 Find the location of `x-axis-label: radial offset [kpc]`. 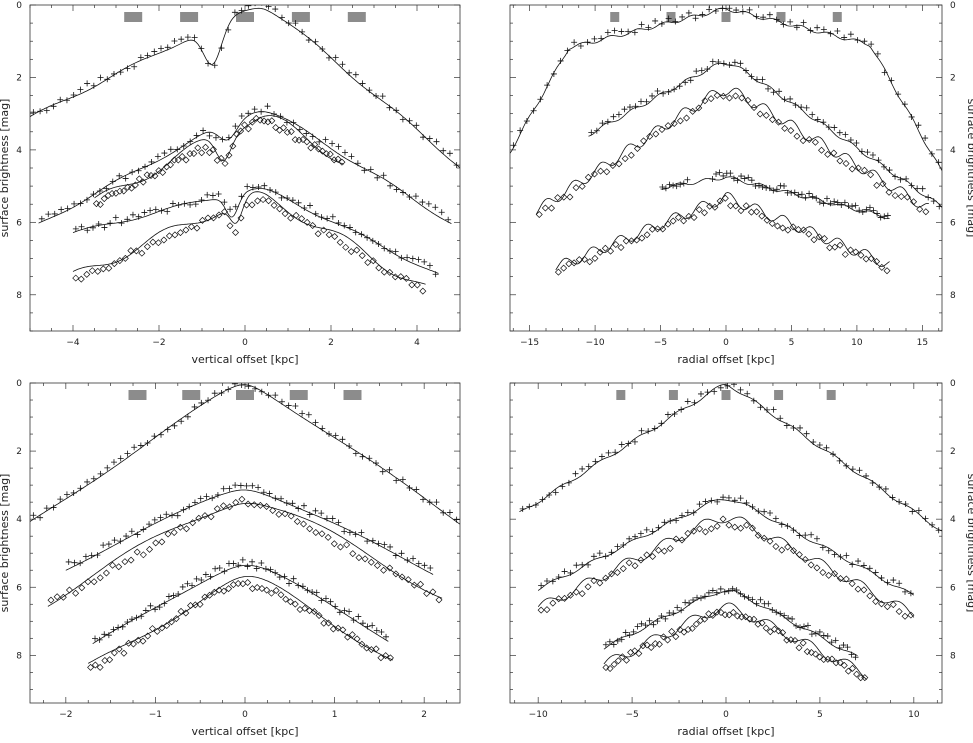

x-axis-label: radial offset [kpc] is located at coordinates (725, 359).